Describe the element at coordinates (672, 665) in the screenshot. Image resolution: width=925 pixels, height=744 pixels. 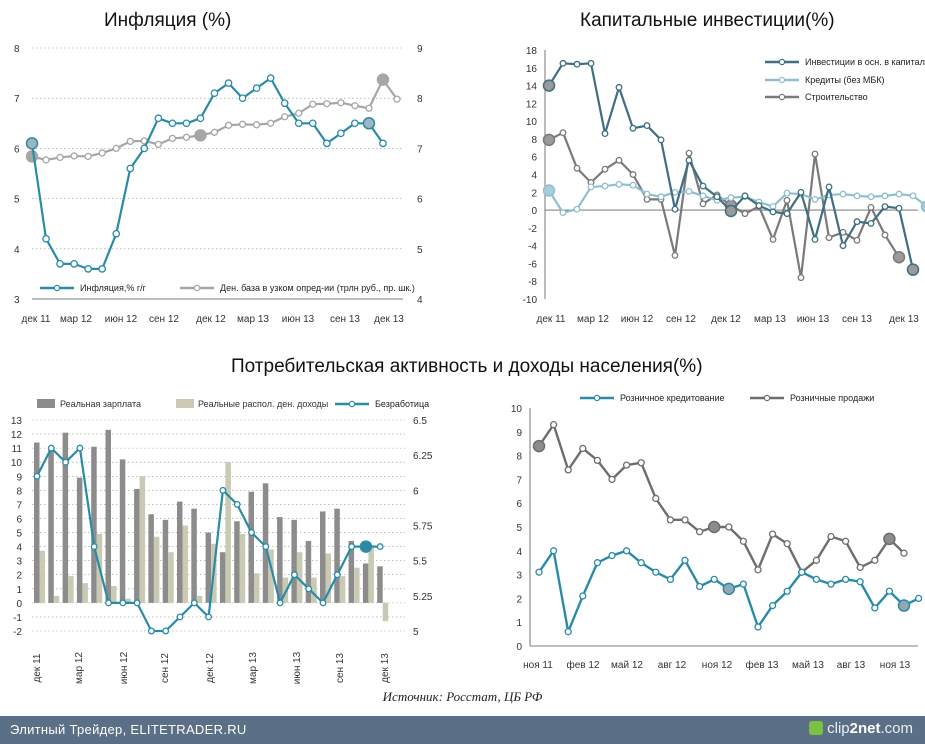
I see `retail-x-tick: авг 12` at that location.